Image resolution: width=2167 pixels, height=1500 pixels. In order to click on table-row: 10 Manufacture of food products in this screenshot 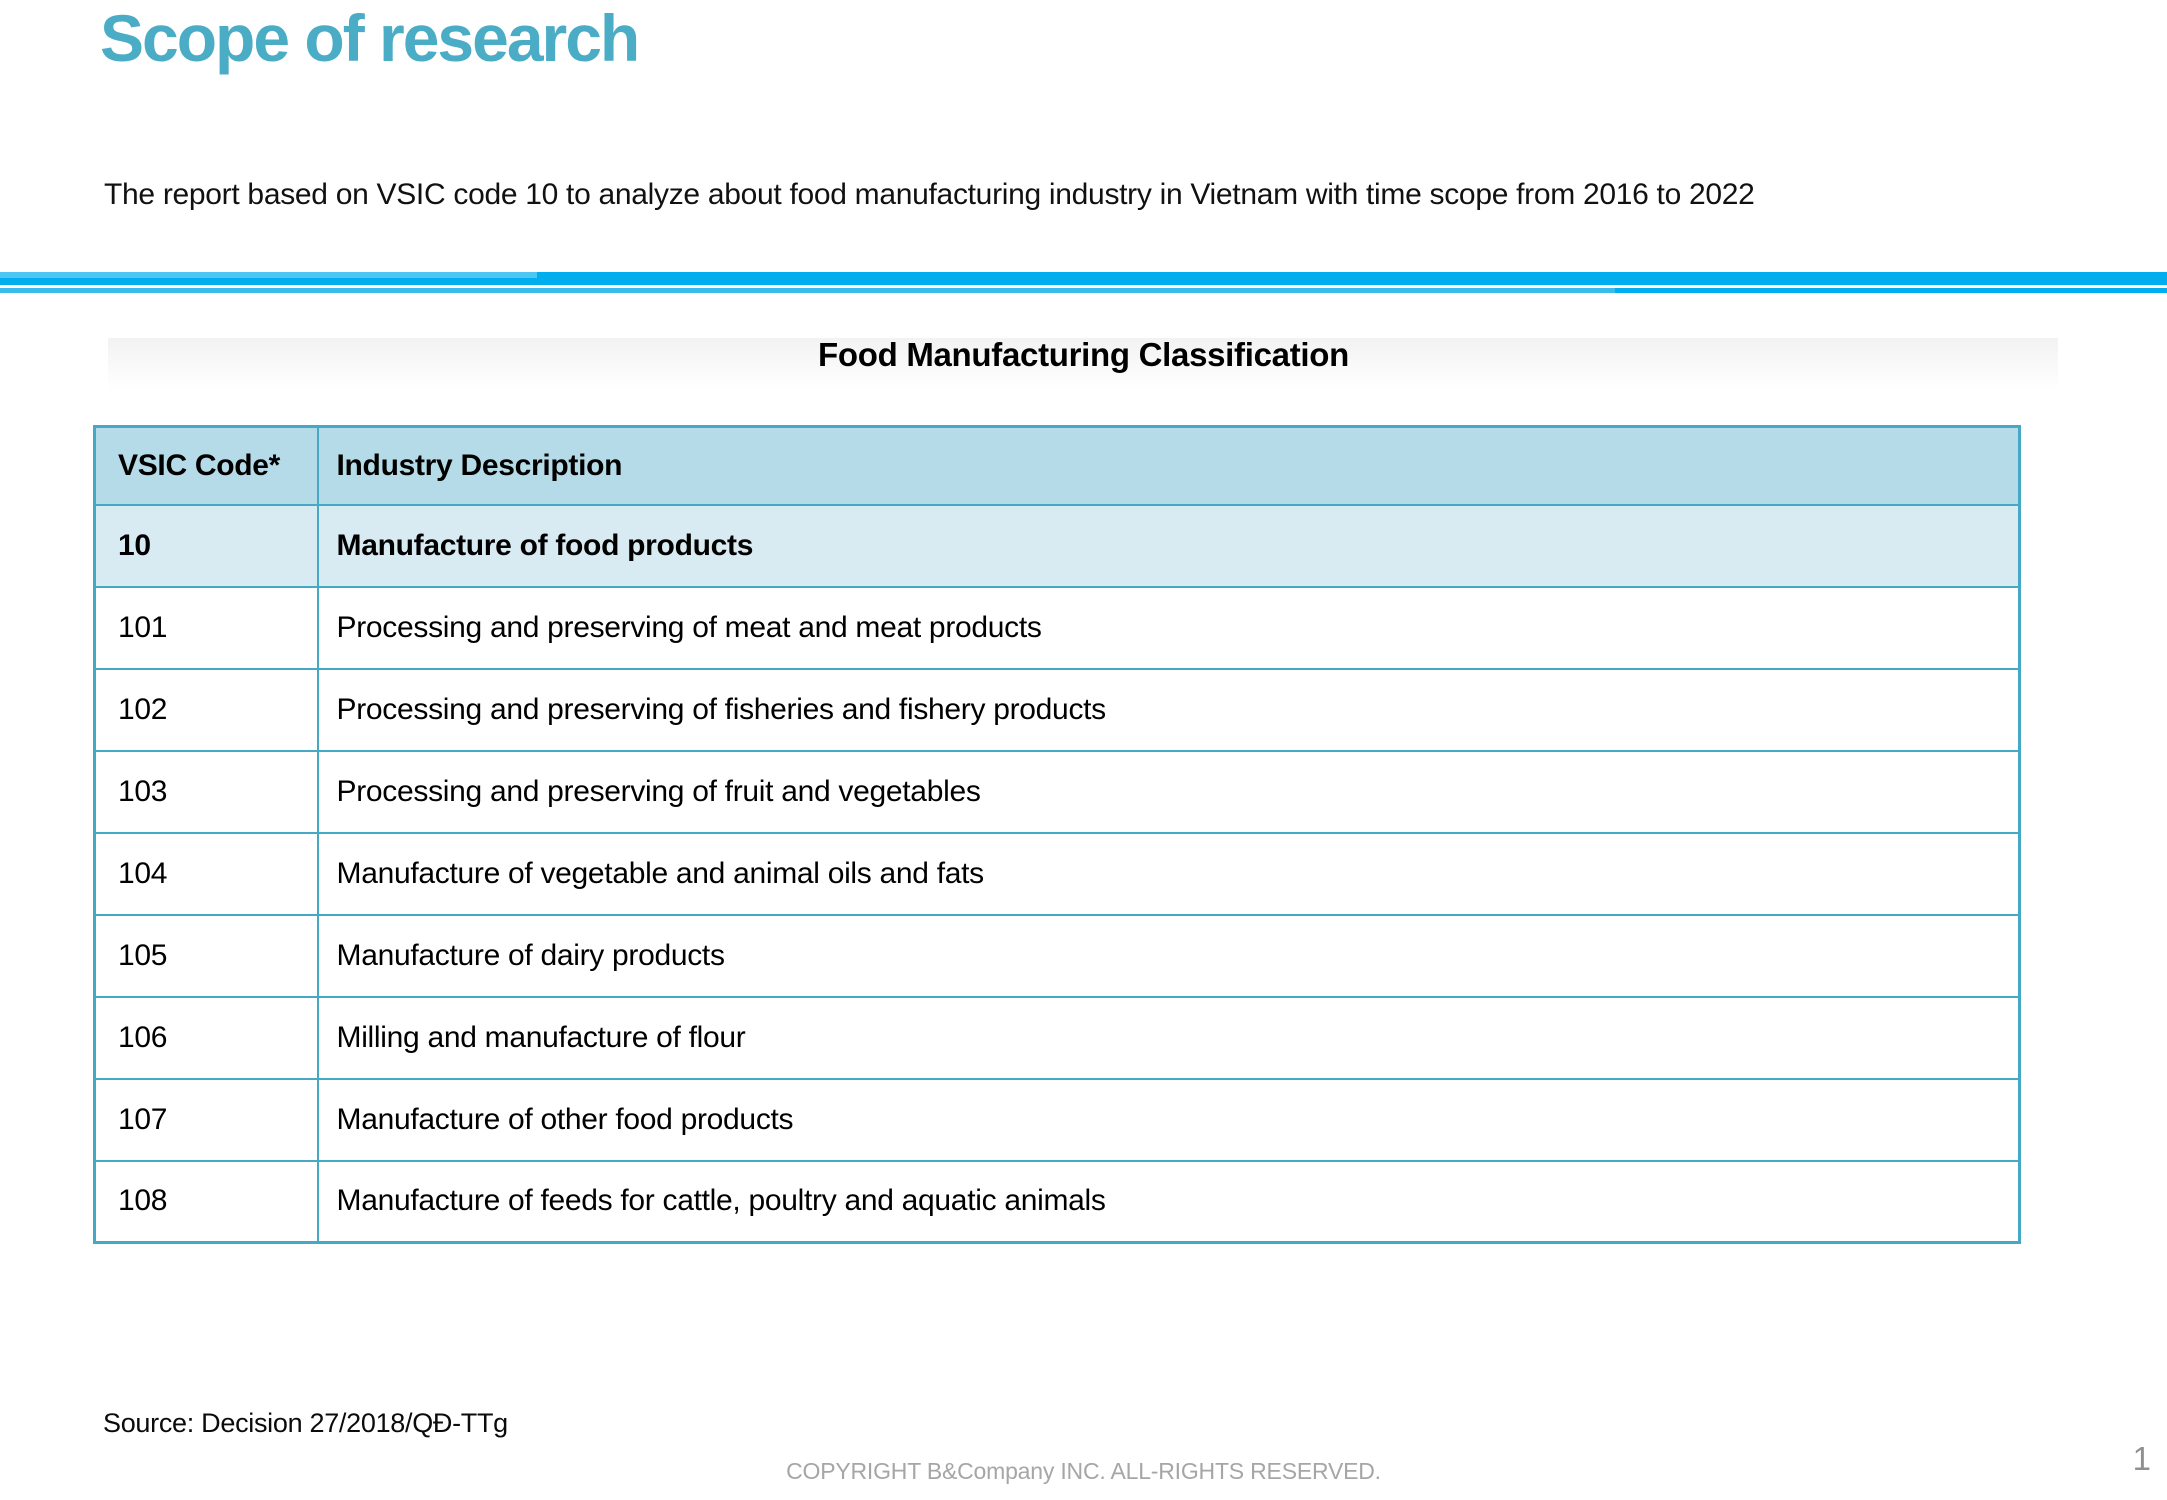, I will do `click(1057, 545)`.